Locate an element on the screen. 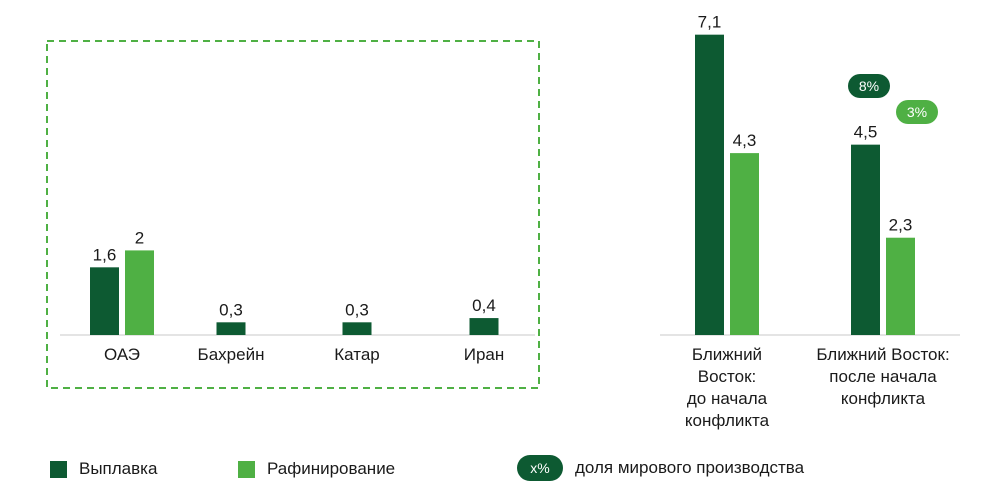  category-label-2-0: Катар is located at coordinates (357, 354).